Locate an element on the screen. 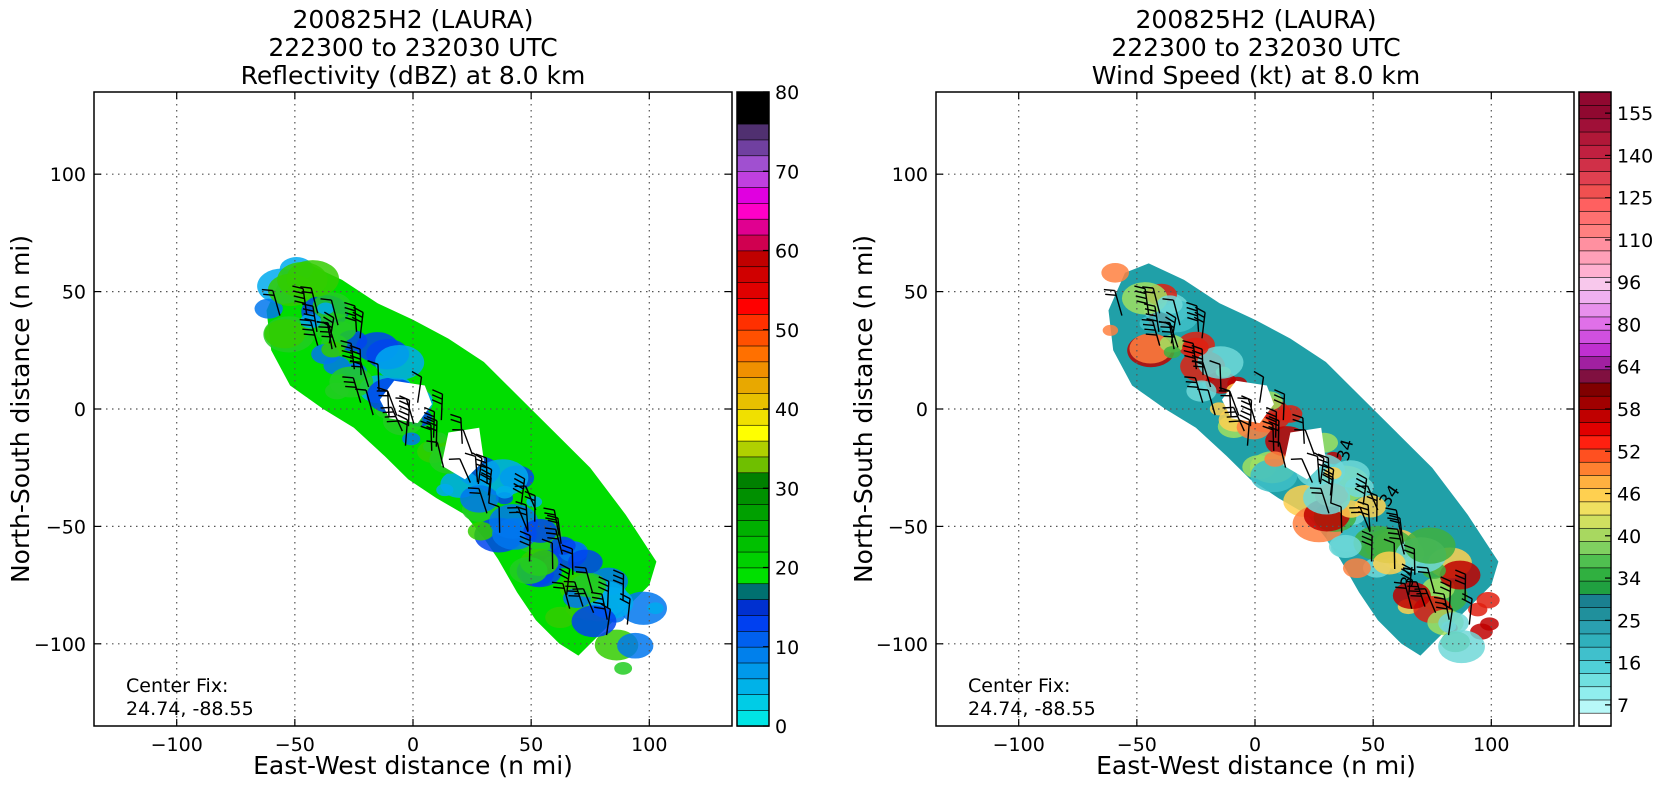  x-tick-label: 100 is located at coordinates (649, 745).